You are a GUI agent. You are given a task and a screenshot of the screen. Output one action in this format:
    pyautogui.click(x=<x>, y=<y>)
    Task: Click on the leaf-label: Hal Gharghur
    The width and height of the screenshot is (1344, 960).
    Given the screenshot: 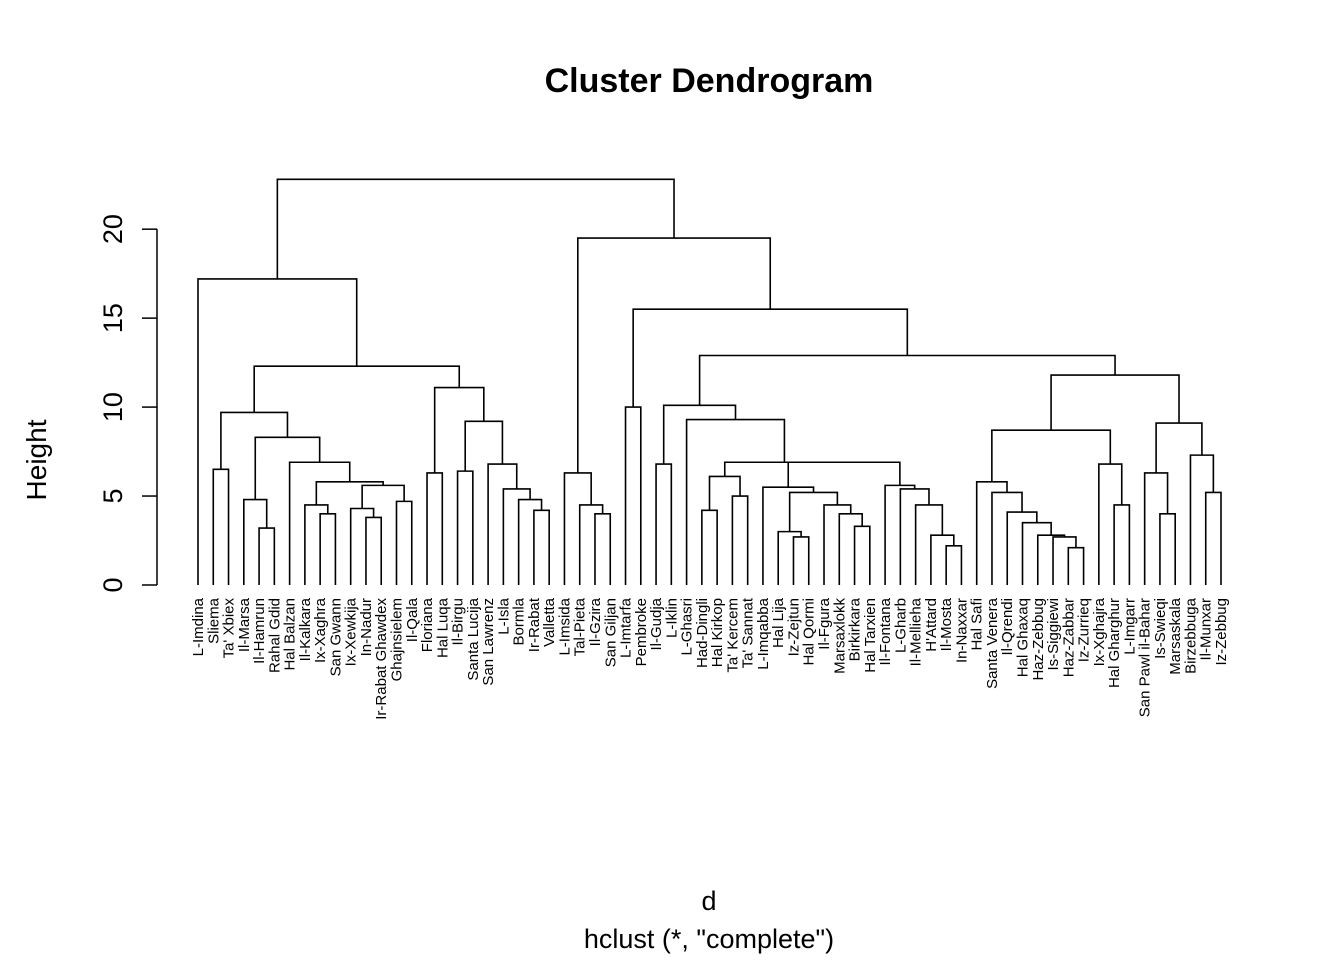 What is the action you would take?
    pyautogui.click(x=1114, y=643)
    